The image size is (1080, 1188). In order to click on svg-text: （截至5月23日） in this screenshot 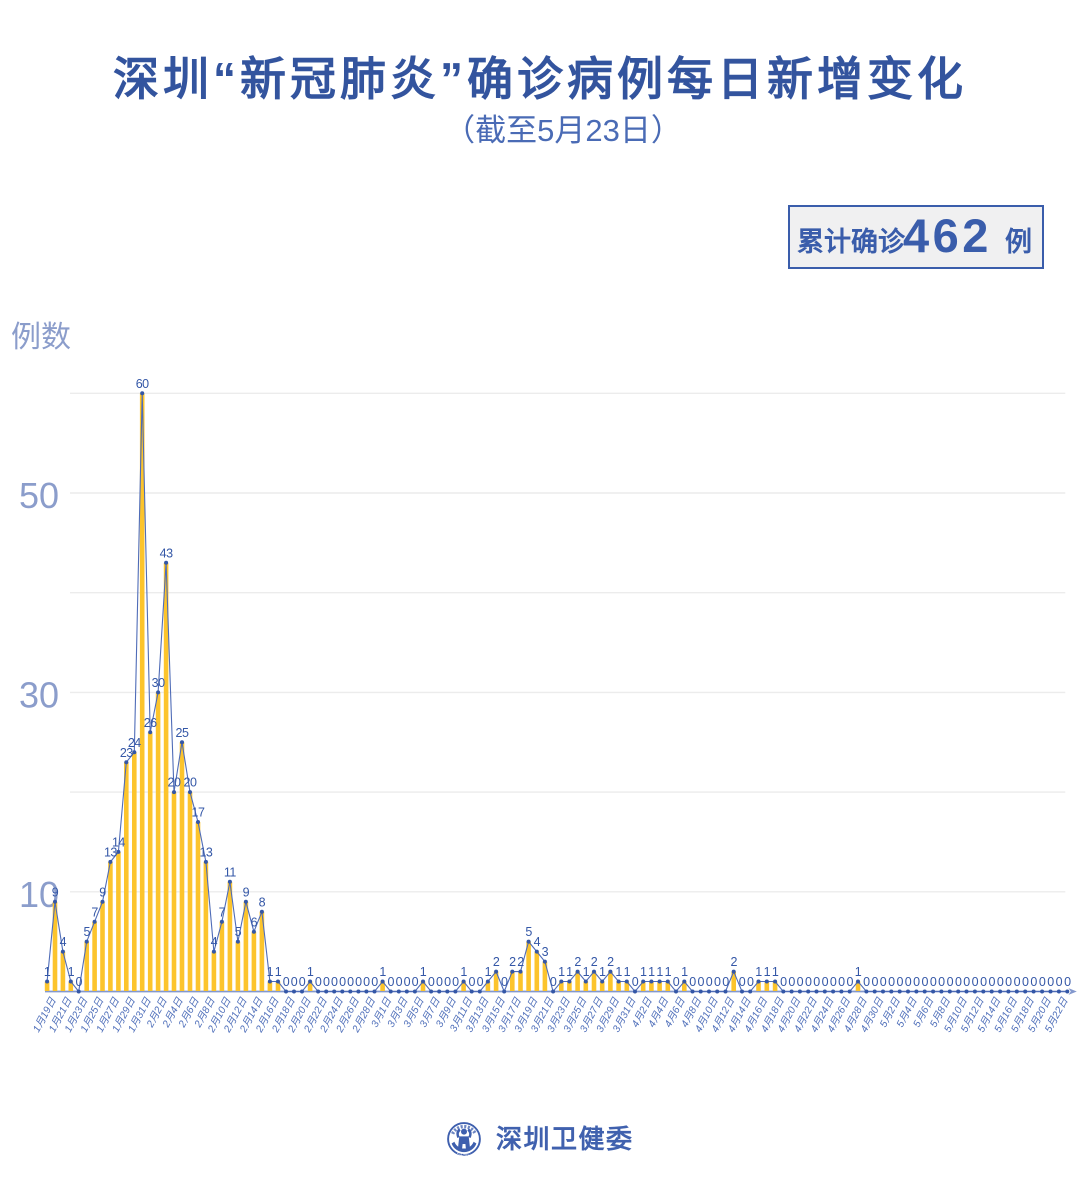, I will do `click(563, 130)`.